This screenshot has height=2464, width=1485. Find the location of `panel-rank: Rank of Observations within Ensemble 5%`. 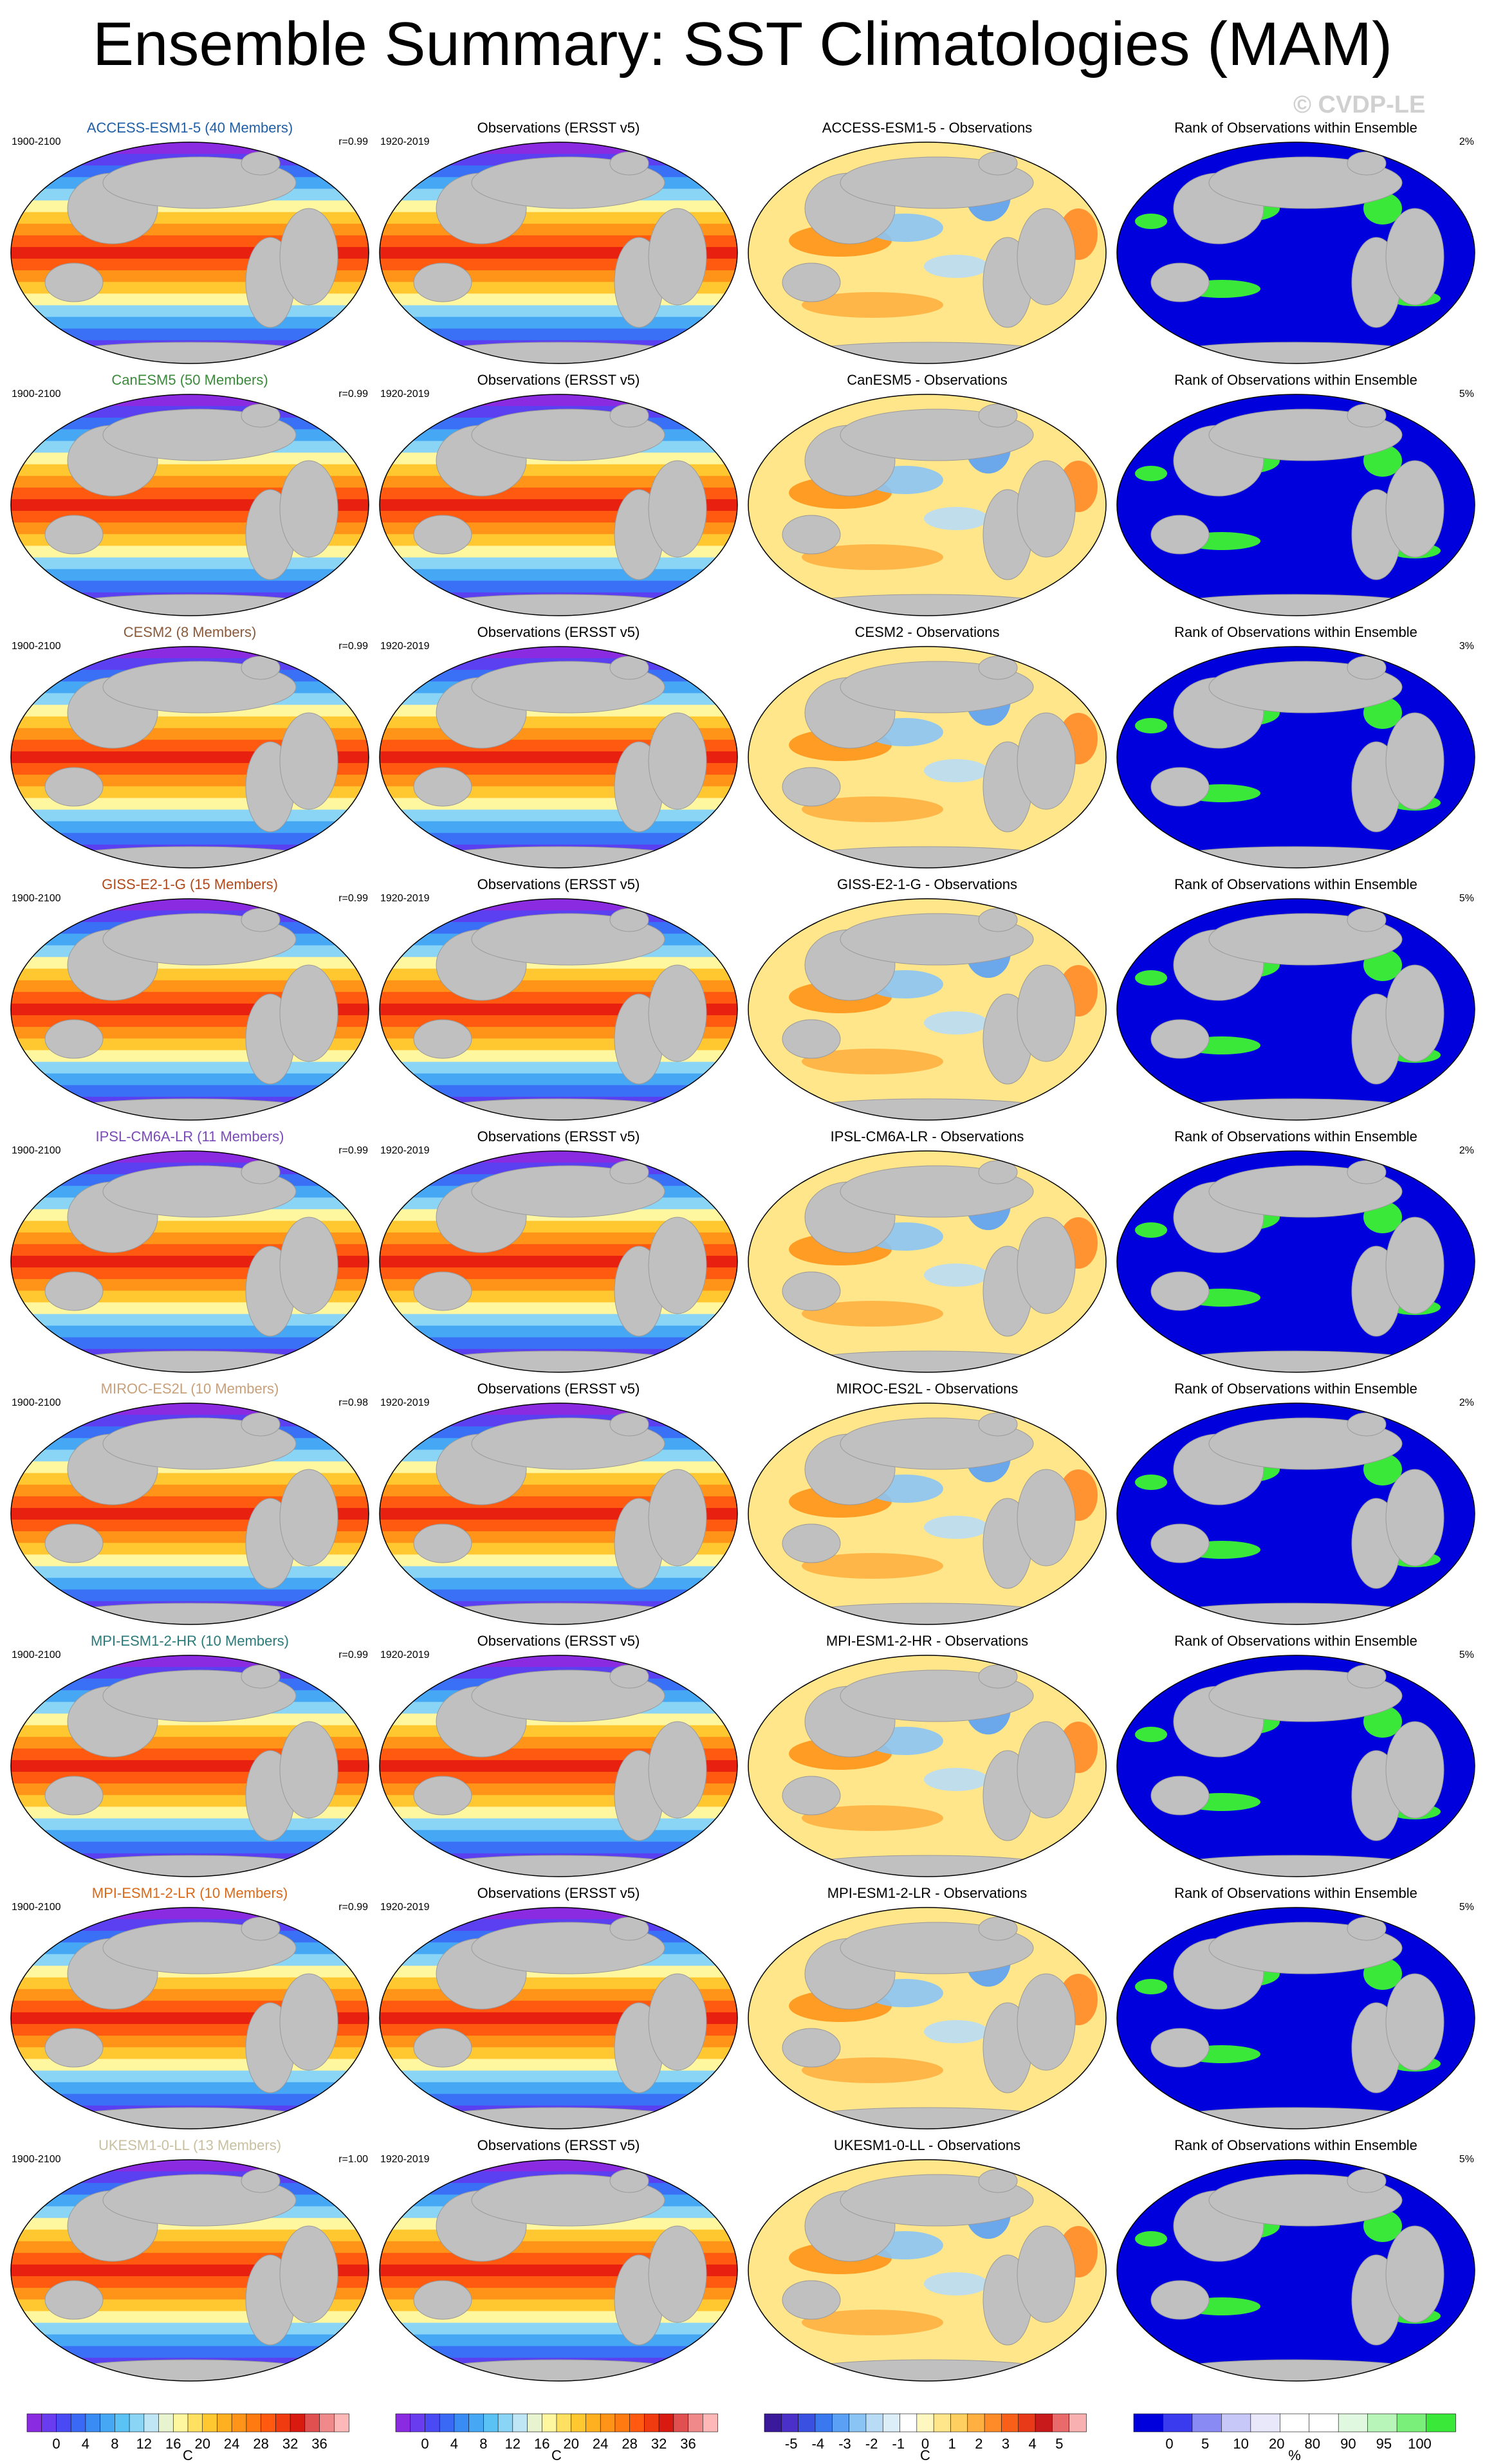

panel-rank: Rank of Observations within Ensemble 5% is located at coordinates (1295, 1758).